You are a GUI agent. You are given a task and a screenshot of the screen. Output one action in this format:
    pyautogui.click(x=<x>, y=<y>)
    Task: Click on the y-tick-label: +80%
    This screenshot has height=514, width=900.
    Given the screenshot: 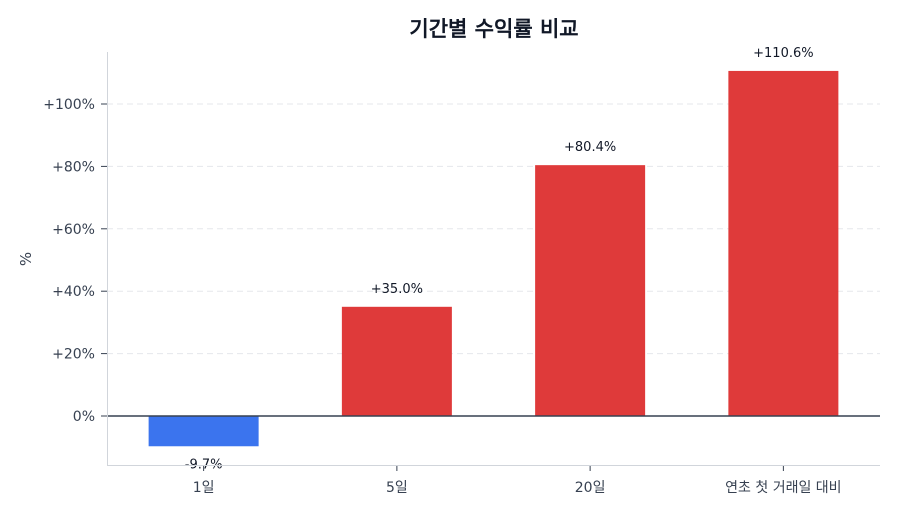 What is the action you would take?
    pyautogui.click(x=73, y=167)
    